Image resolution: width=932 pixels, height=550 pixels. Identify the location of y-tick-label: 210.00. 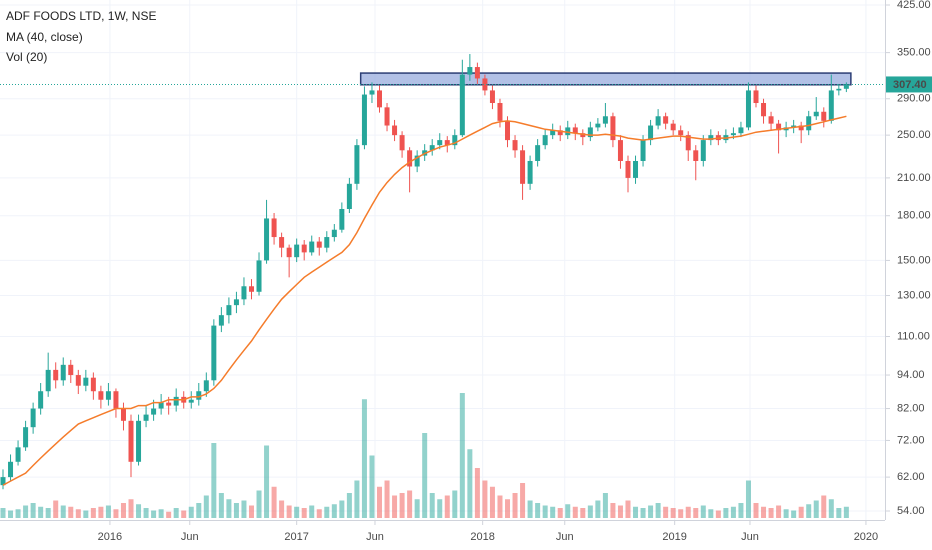
(914, 178).